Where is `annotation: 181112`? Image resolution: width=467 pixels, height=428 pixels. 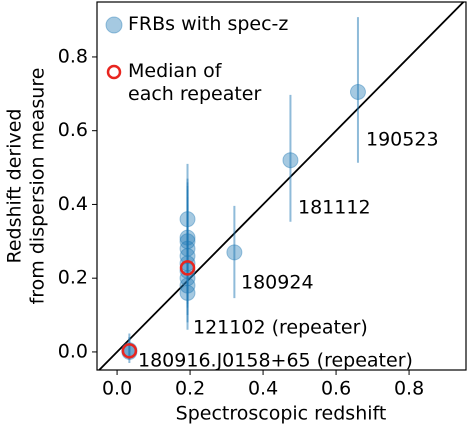 annotation: 181112 is located at coordinates (334, 208).